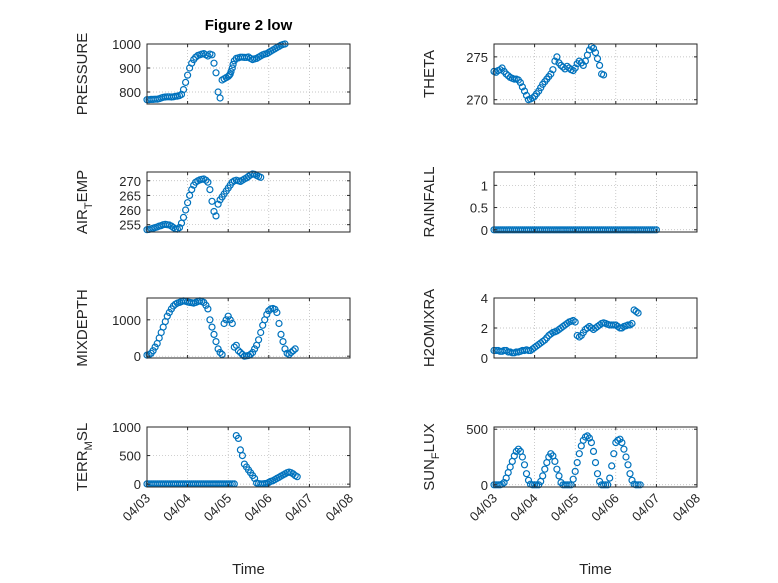  Describe the element at coordinates (258, 508) in the screenshot. I see `x-tick-label: 04/06` at that location.